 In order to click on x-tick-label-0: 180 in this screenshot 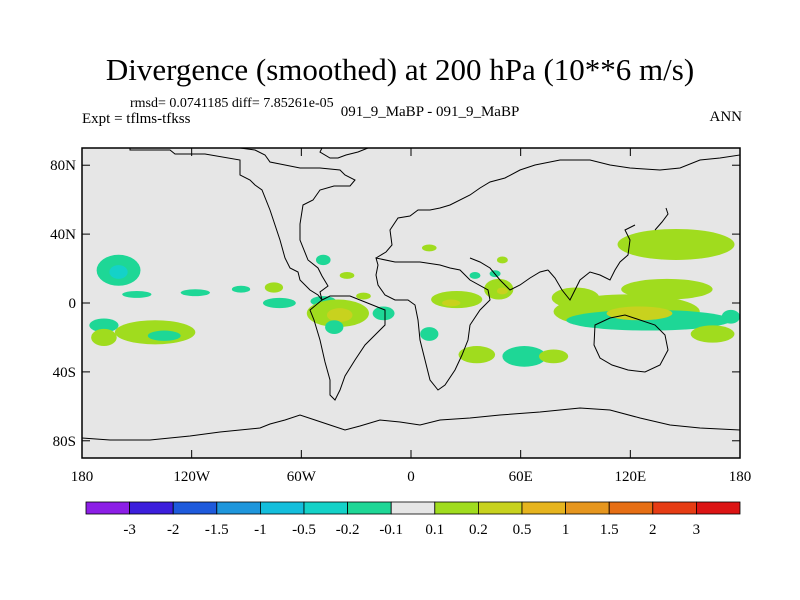, I will do `click(82, 477)`.